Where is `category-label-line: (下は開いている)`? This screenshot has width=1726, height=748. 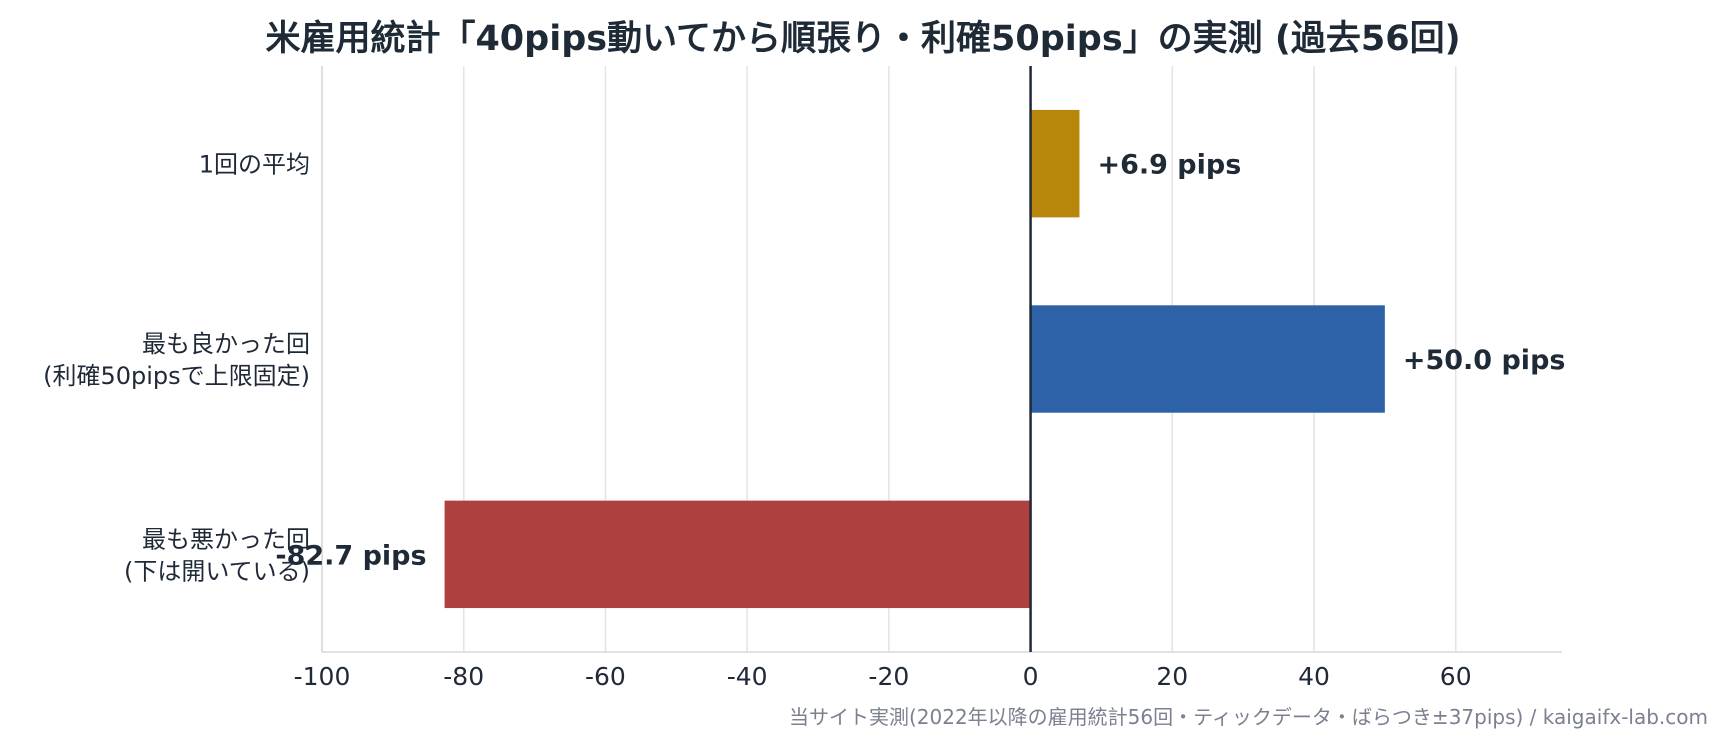 category-label-line: (下は開いている) is located at coordinates (217, 571).